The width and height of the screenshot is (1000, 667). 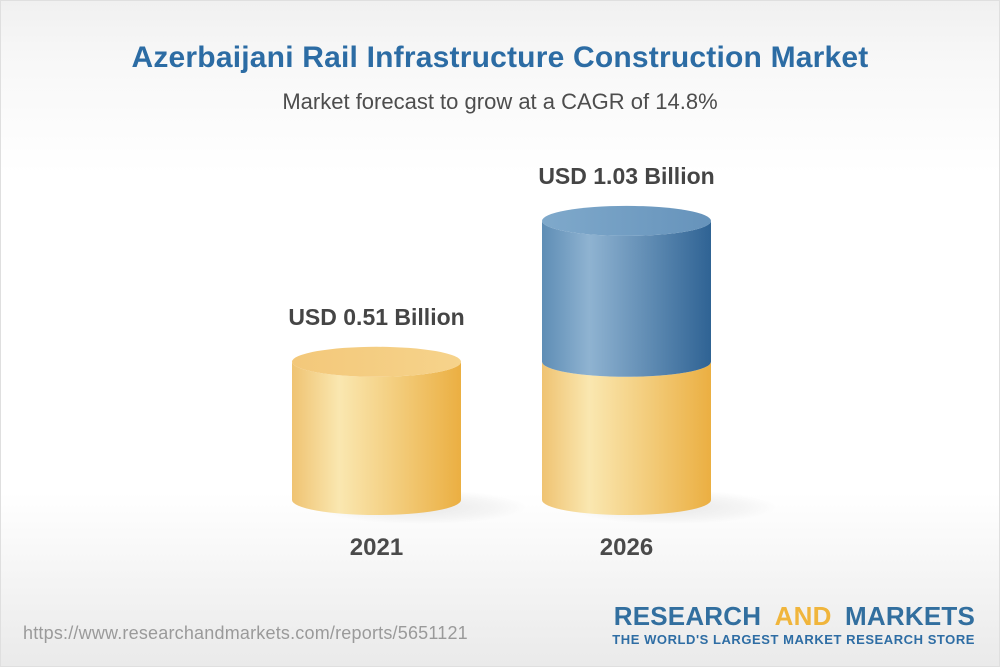 I want to click on value-label-2026: USD 1.03 Billion, so click(x=626, y=175).